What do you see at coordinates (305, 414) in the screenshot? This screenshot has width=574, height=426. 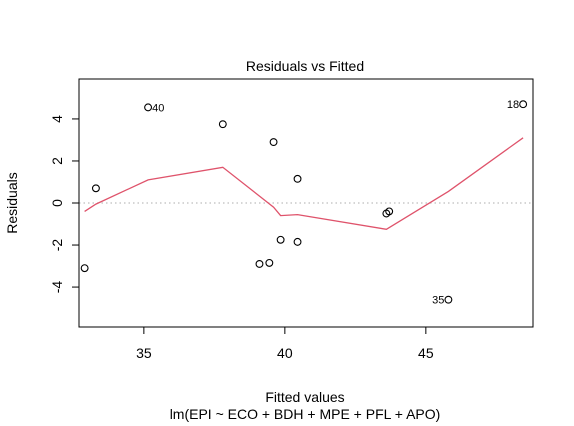 I see `model-formula: lm(EPI ~ ECO + BDH + MPE + PFL + APO)` at bounding box center [305, 414].